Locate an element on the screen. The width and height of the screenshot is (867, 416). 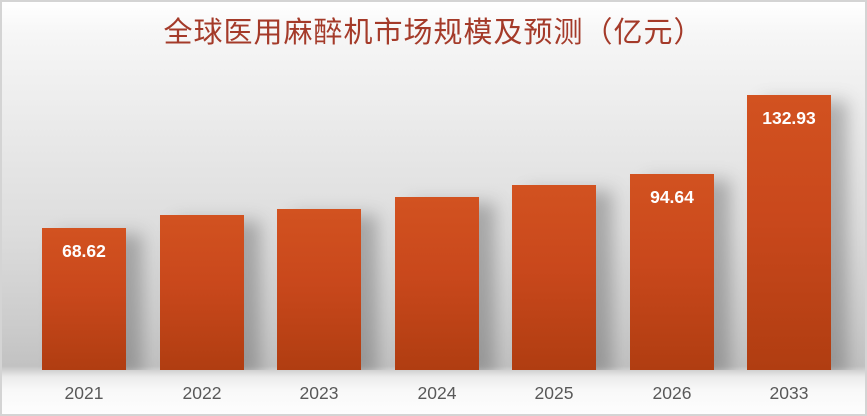
bar-2033: 132.93 is located at coordinates (789, 232).